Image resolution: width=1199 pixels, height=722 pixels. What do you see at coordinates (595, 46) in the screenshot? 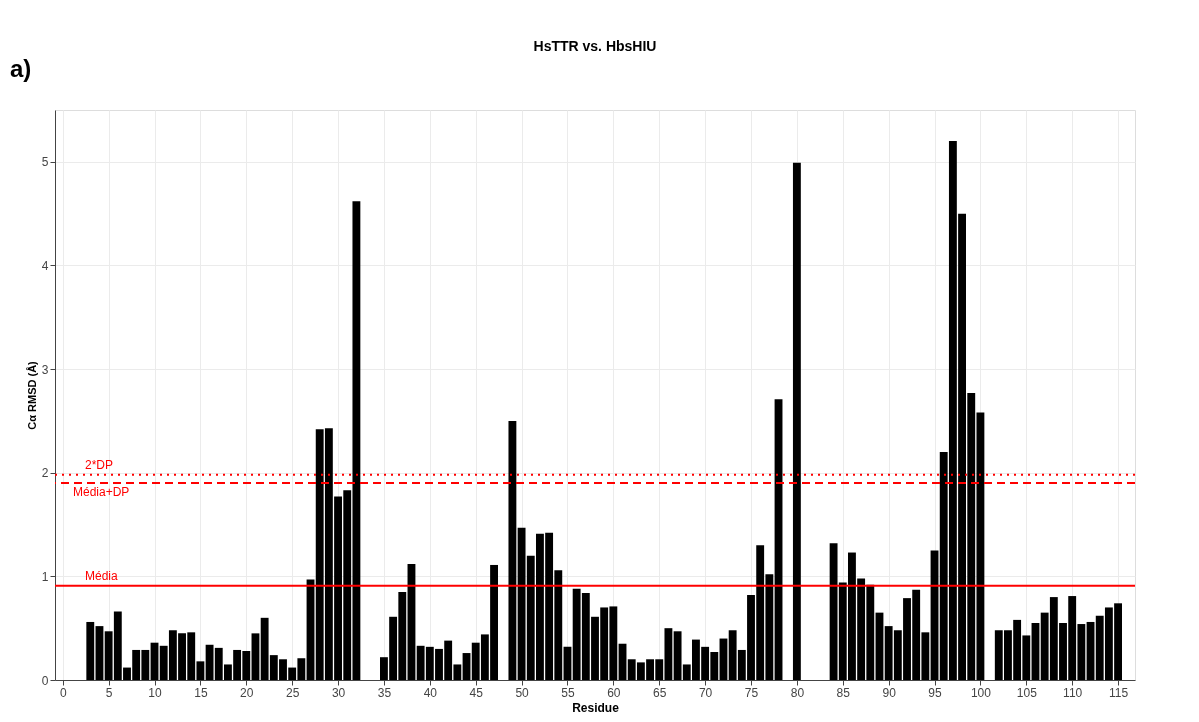
I see `chart-title: HsTTR vs. HbsHIU` at bounding box center [595, 46].